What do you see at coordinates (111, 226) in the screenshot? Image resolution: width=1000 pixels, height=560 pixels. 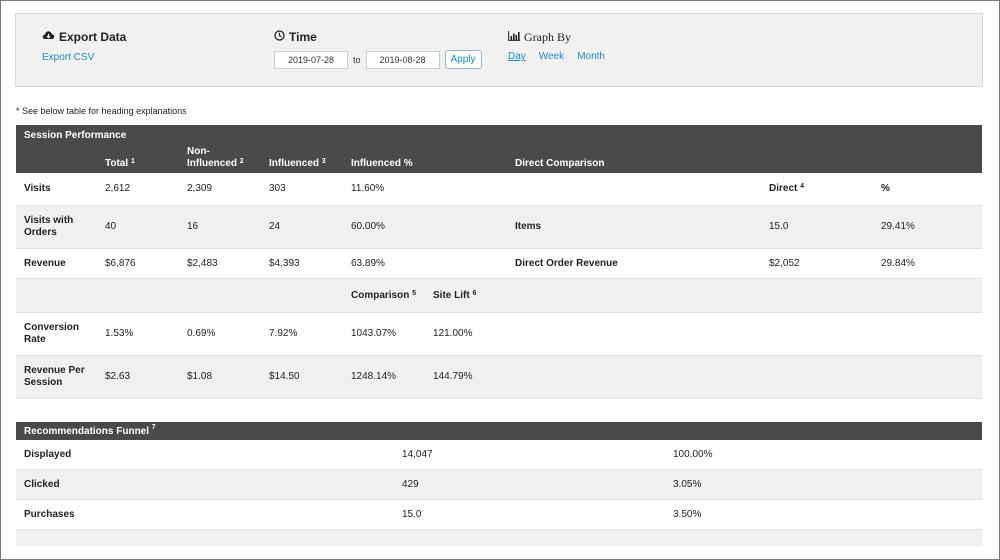 I see `total-value: 40` at bounding box center [111, 226].